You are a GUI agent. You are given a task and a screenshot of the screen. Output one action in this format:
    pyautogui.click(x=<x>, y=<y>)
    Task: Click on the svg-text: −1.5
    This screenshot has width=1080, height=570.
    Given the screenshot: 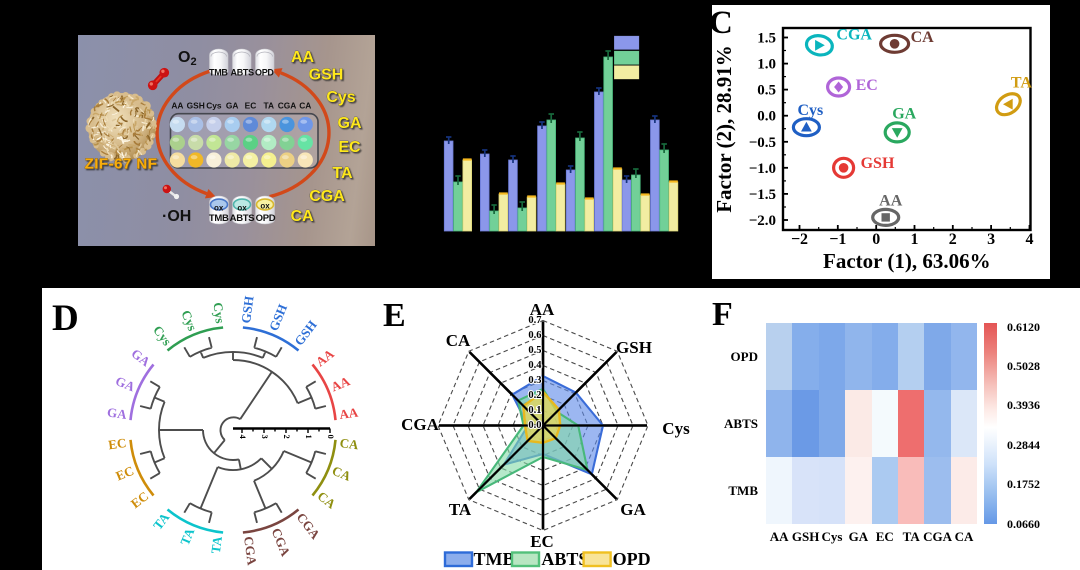 What is the action you would take?
    pyautogui.click(x=762, y=195)
    